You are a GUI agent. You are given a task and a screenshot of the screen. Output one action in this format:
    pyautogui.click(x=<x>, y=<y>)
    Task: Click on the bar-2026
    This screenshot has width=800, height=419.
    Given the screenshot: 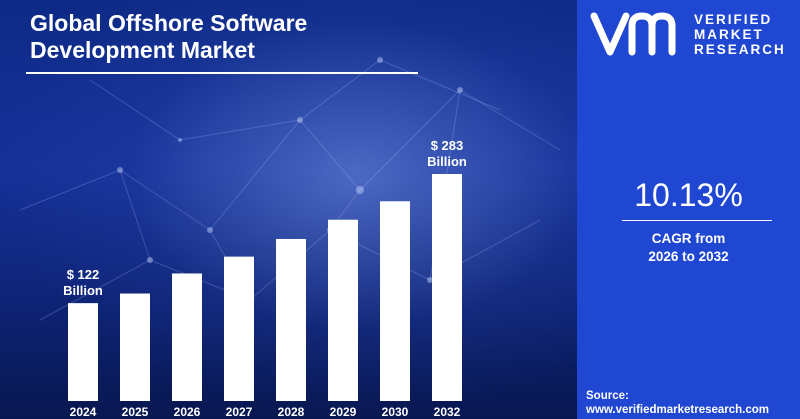 What is the action you would take?
    pyautogui.click(x=187, y=337)
    